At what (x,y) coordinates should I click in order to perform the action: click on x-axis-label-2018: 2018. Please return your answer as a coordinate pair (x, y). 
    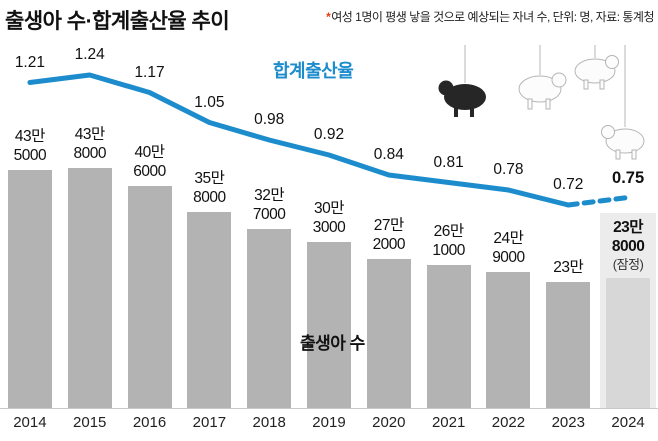
    Looking at the image, I should click on (269, 422).